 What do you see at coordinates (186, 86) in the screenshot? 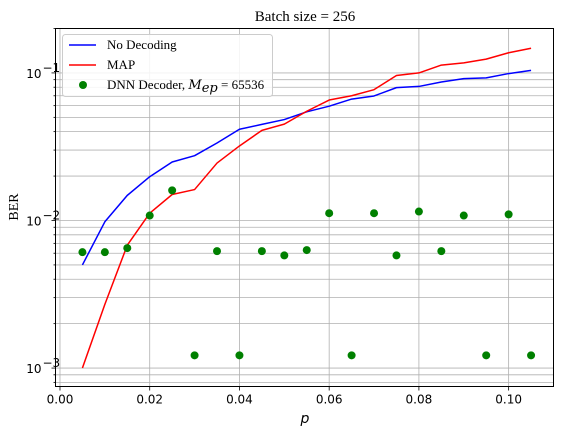
I see `legend-label: DNN Decoder, Mep = 65536` at bounding box center [186, 86].